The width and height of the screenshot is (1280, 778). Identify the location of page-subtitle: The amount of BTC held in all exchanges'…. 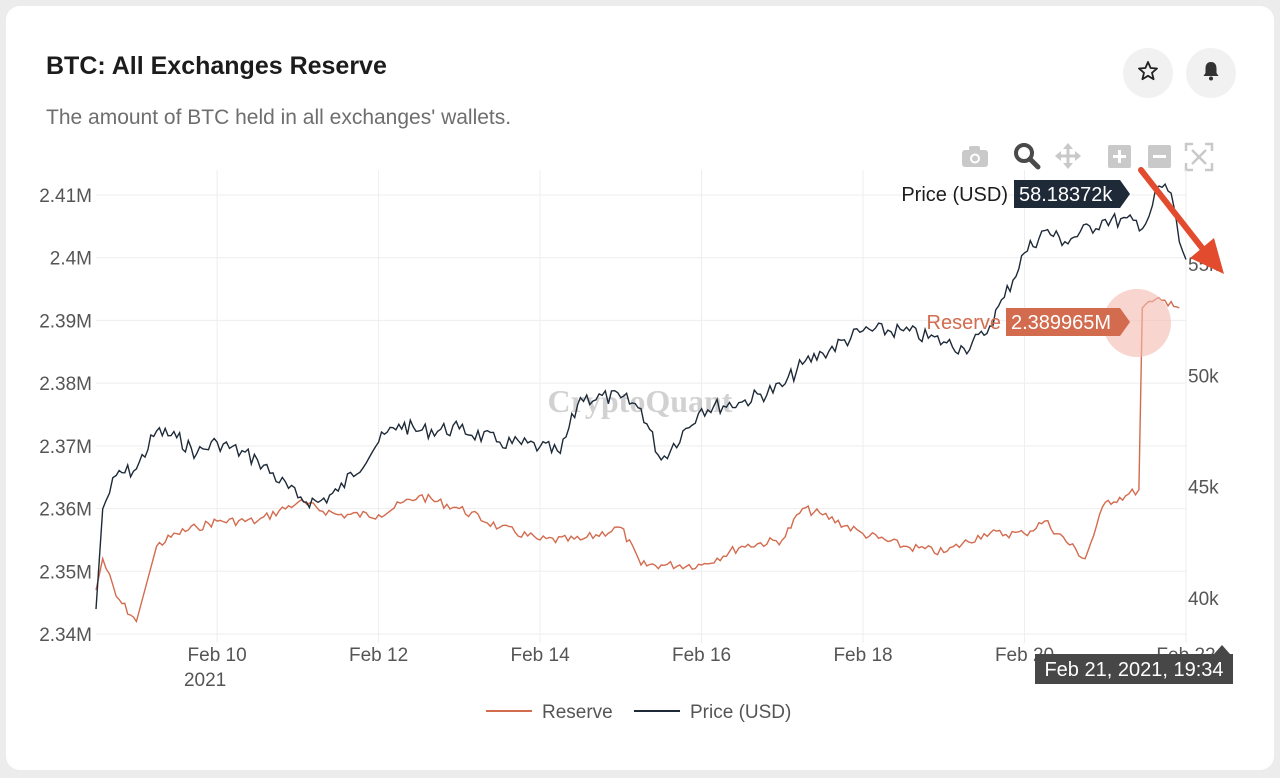
(279, 117).